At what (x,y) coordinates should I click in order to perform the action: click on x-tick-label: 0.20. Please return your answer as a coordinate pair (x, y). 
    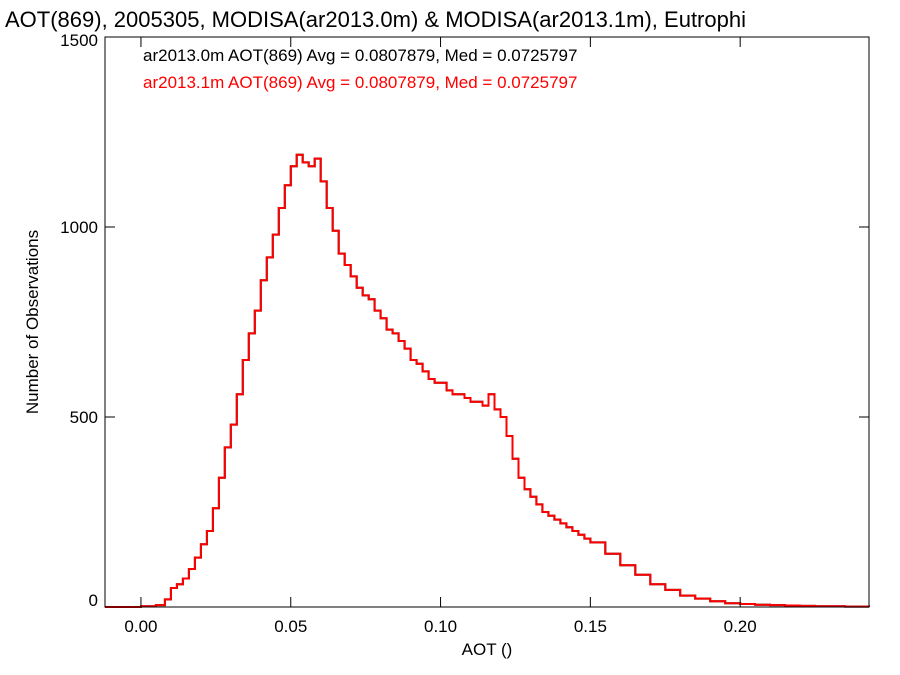
    Looking at the image, I should click on (740, 626).